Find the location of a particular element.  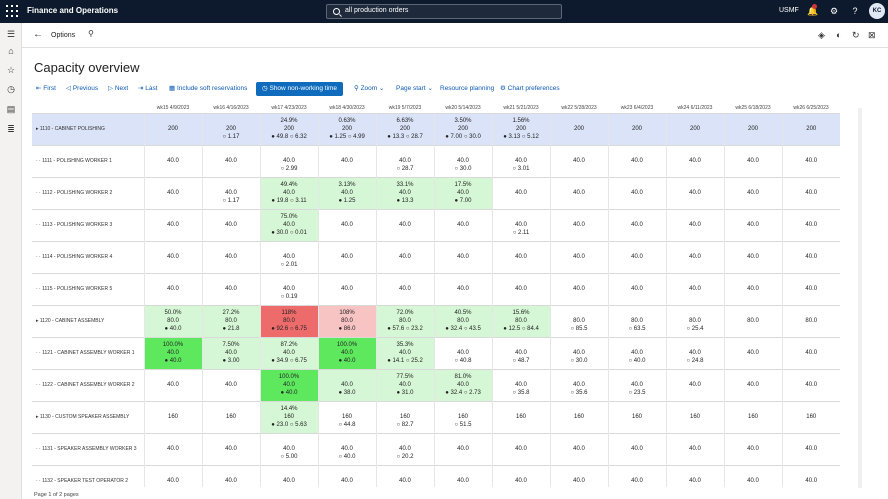

back-arrow-icon: ← is located at coordinates (38, 34).